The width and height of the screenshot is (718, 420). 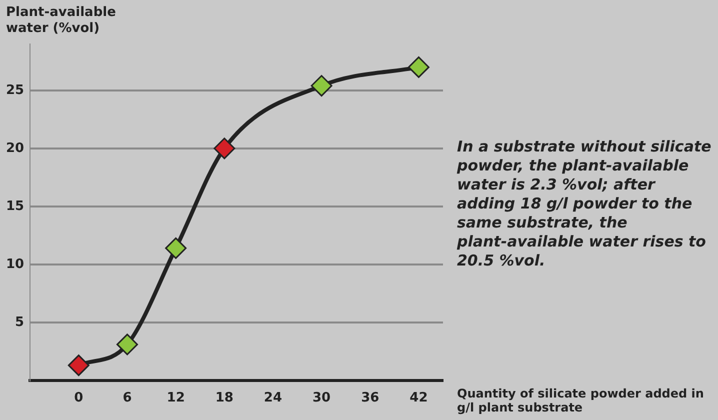 What do you see at coordinates (175, 398) in the screenshot?
I see `x-tick-label: 12` at bounding box center [175, 398].